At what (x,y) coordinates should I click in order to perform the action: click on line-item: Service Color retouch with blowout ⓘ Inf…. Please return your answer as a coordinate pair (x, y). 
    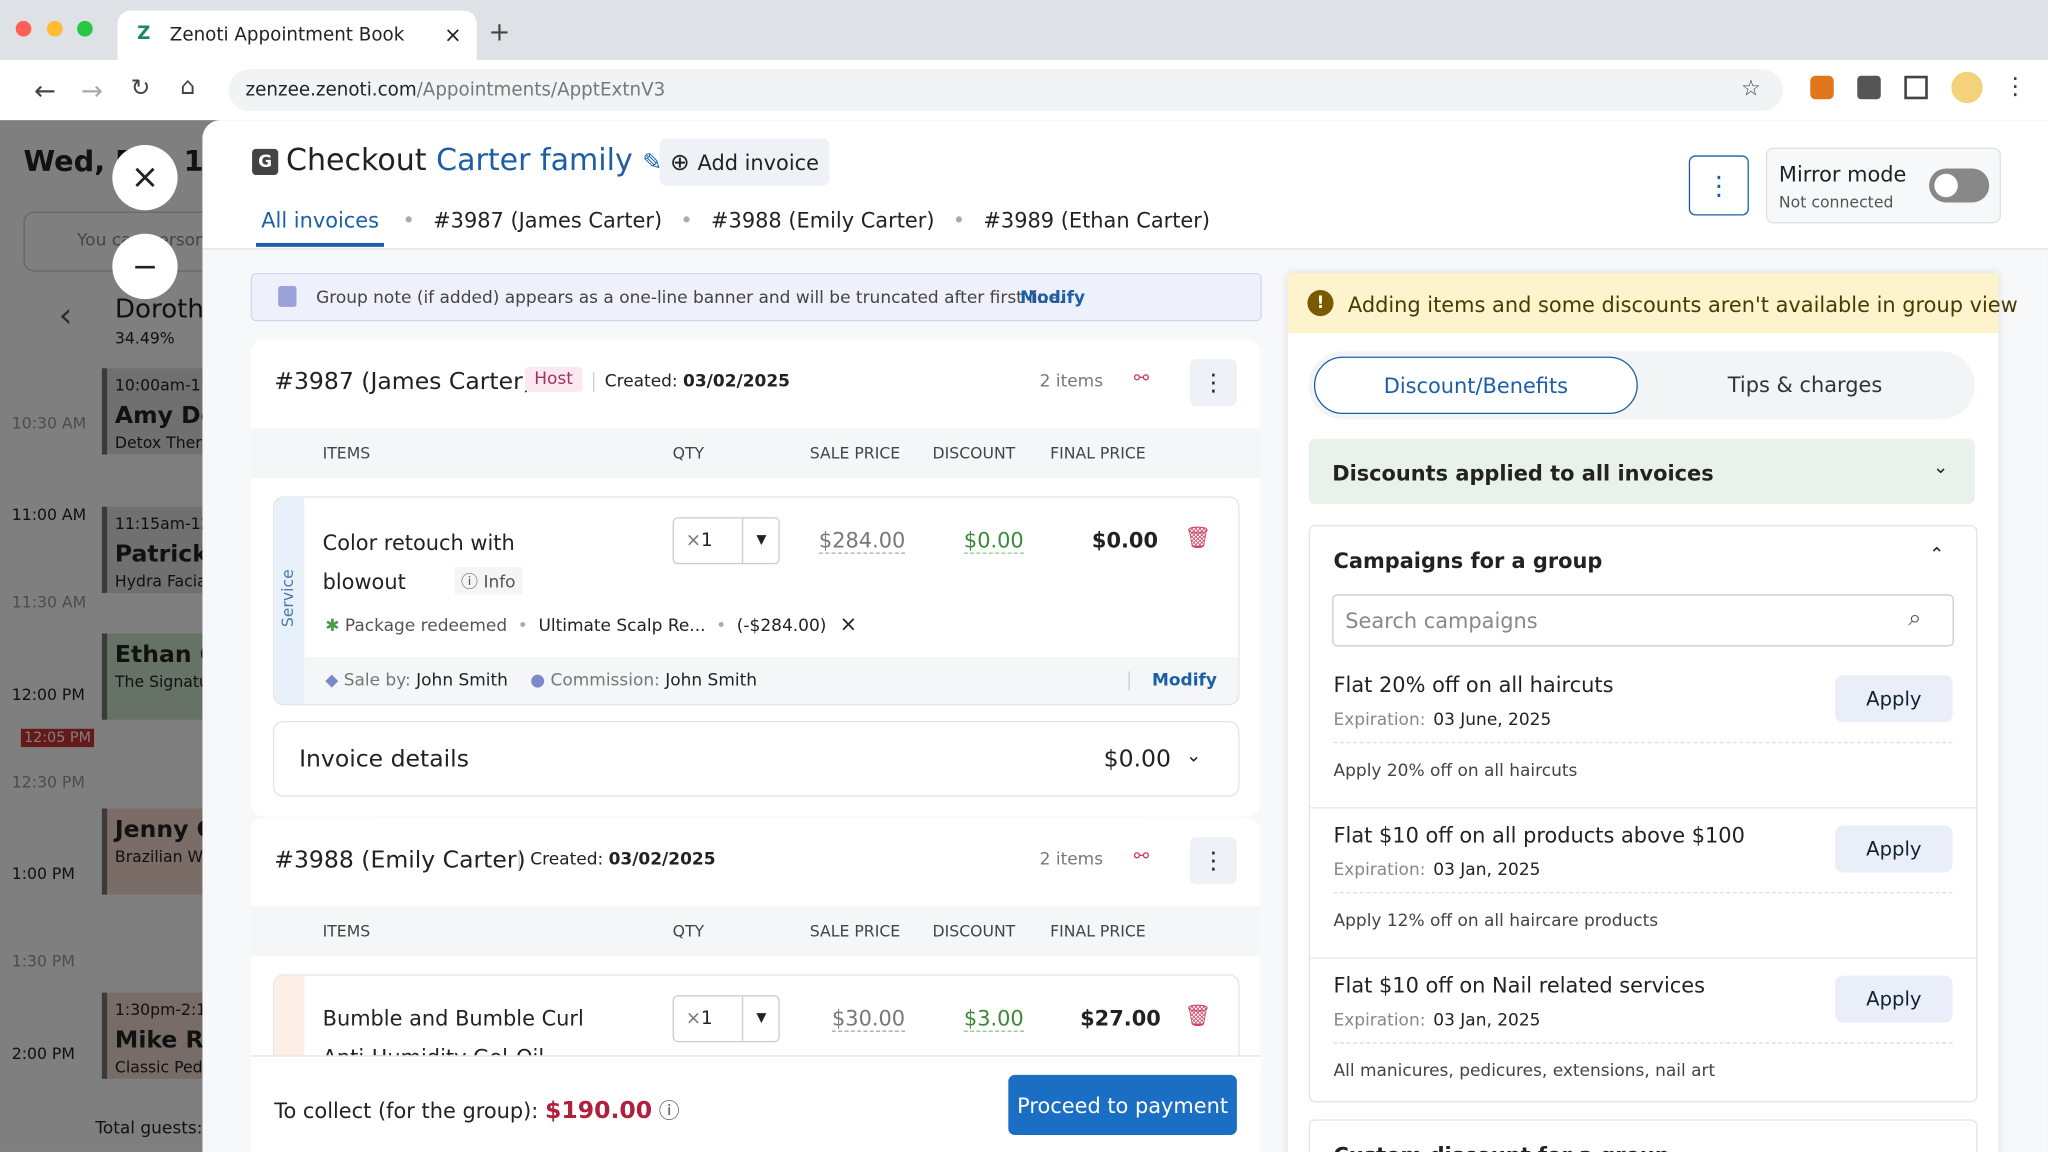
    Looking at the image, I should click on (756, 601).